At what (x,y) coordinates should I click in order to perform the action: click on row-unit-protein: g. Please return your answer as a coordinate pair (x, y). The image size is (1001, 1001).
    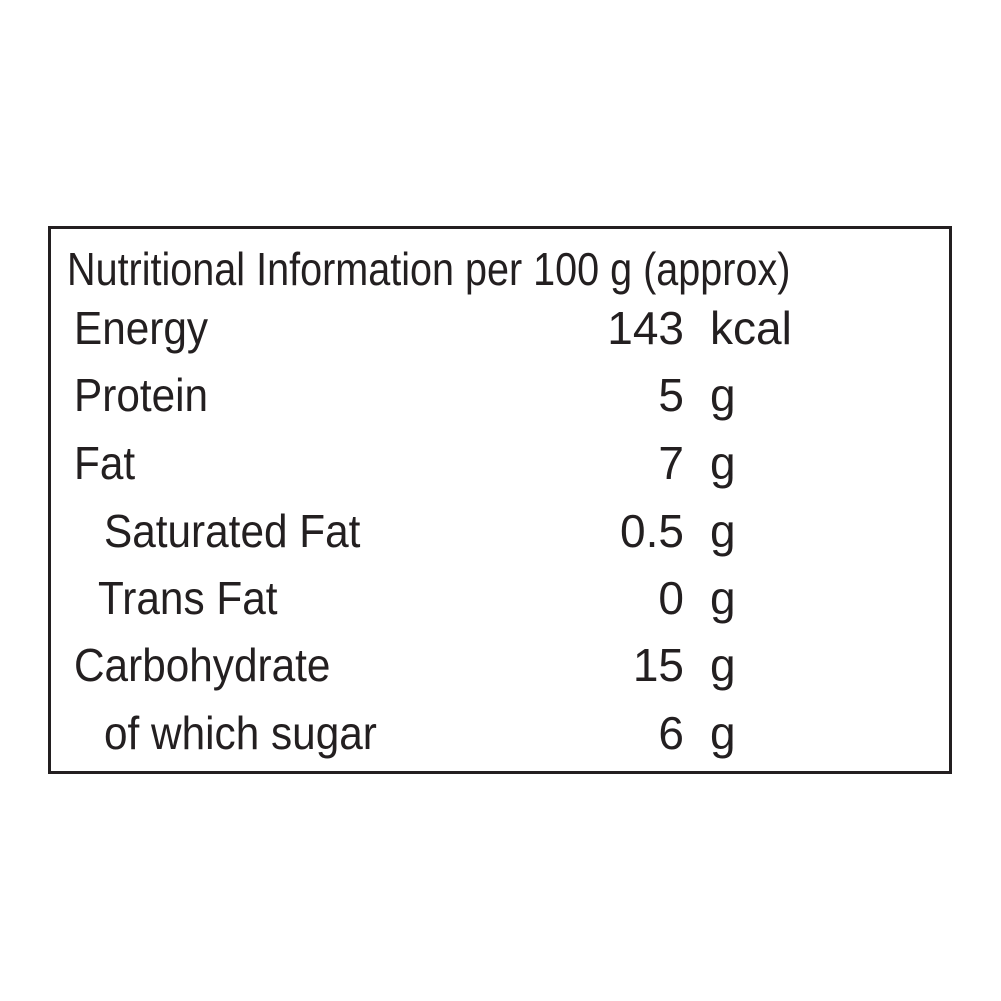
    Looking at the image, I should click on (723, 395).